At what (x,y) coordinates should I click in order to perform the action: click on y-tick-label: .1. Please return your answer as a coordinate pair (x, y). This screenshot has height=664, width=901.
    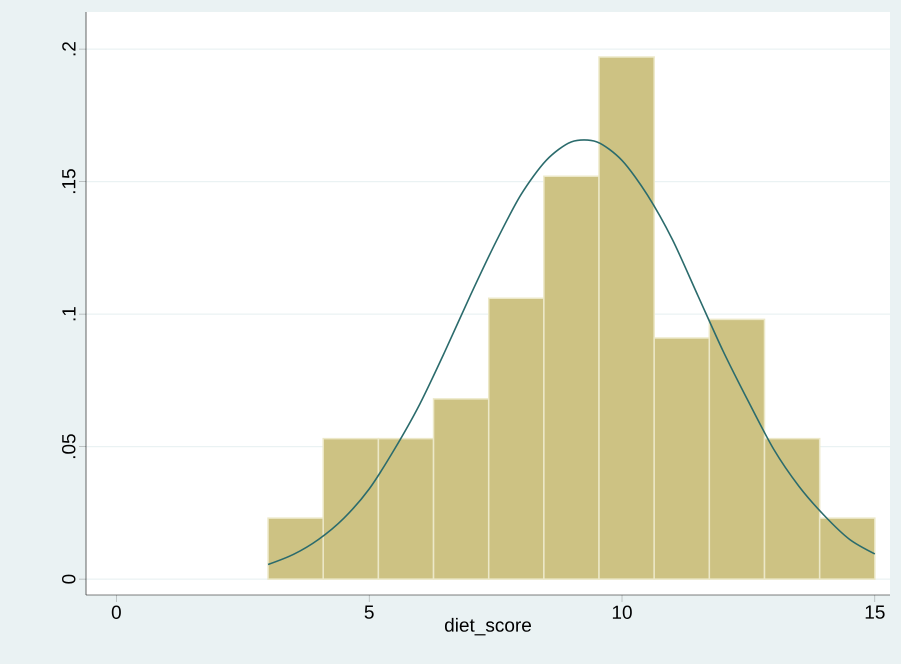
    Looking at the image, I should click on (69, 313).